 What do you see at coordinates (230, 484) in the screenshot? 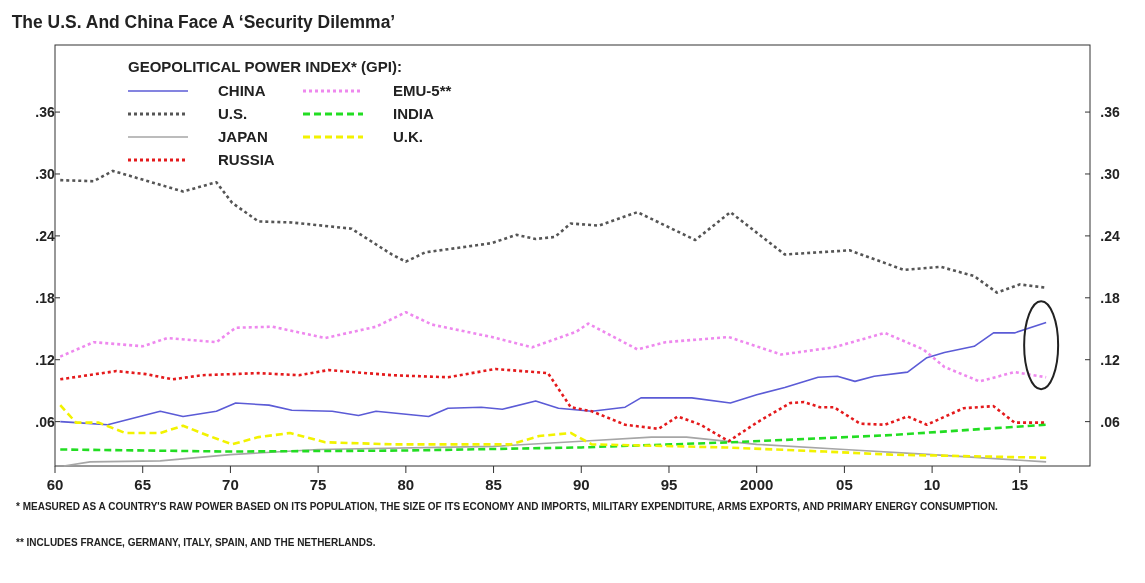
I see `x-tick-label: 70` at bounding box center [230, 484].